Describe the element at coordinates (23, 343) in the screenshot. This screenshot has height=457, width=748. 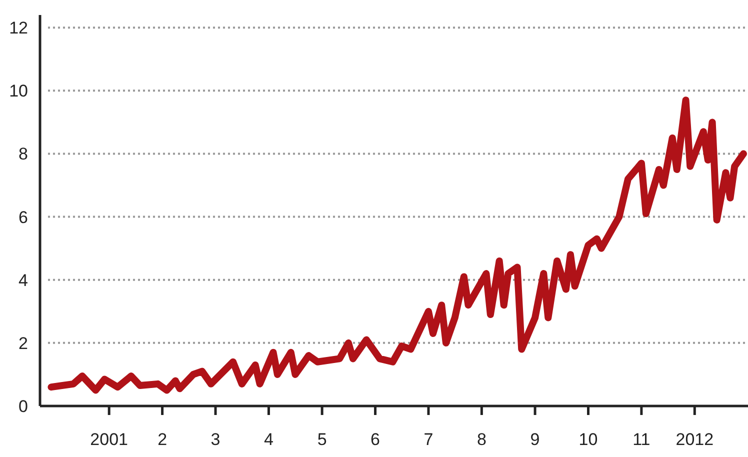
I see `y-tick-label: 2` at that location.